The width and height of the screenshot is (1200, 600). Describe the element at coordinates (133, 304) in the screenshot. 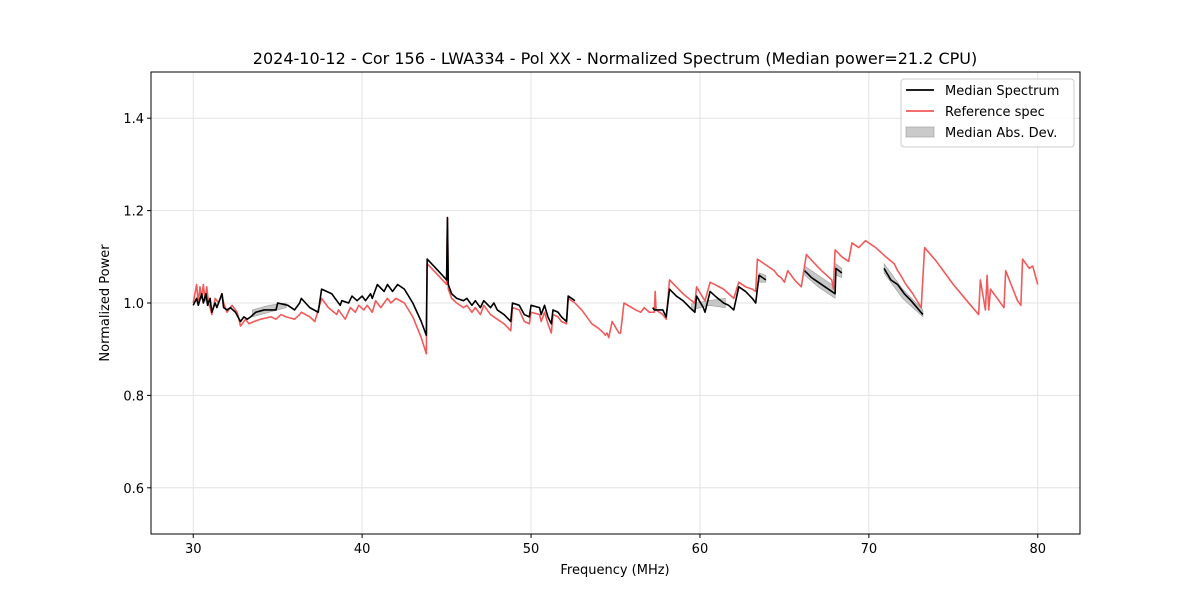

I see `y-tick-label: 1.0` at that location.